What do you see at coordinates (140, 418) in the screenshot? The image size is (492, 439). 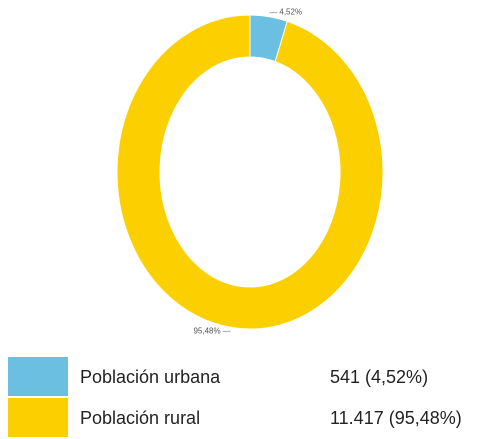 I see `legend-label: Población rural` at bounding box center [140, 418].